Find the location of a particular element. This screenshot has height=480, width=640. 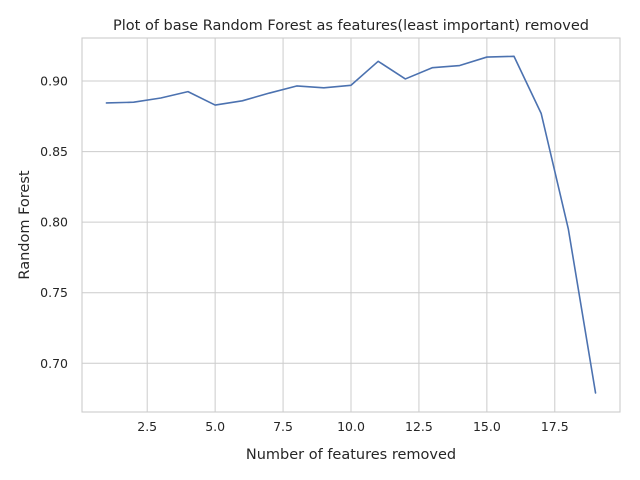

x-tick-label: 7.5 is located at coordinates (283, 426).